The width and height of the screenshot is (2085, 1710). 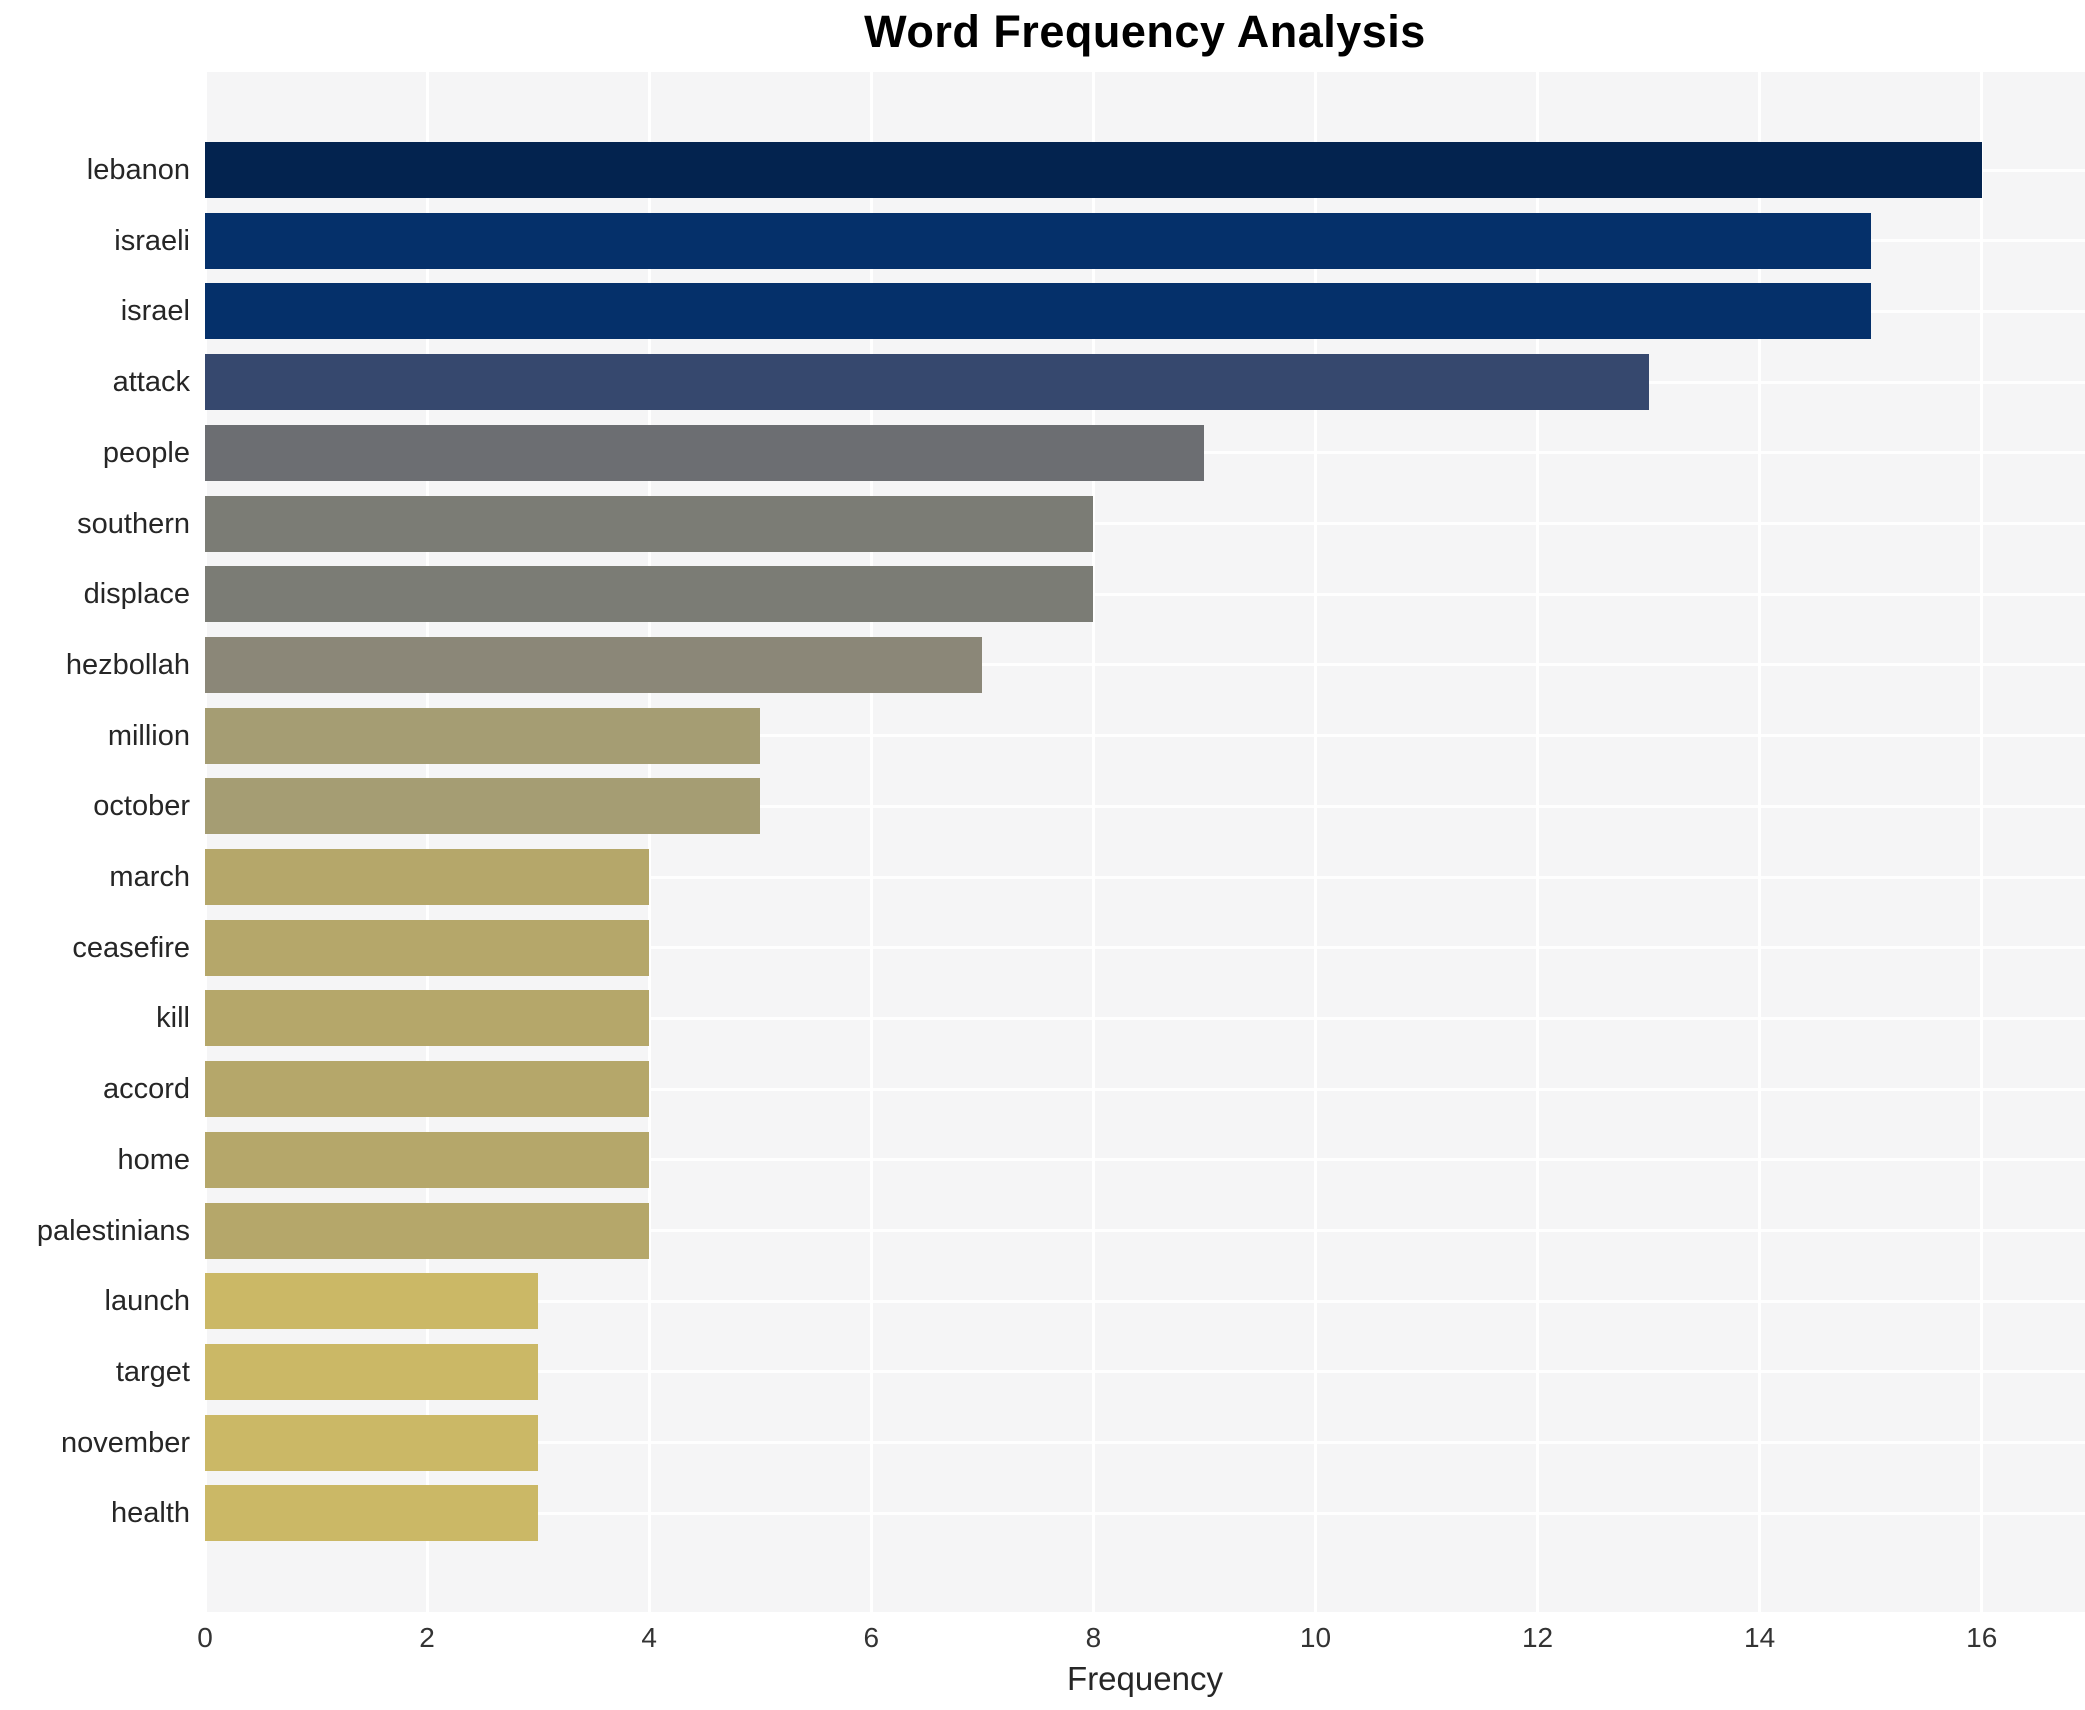 I want to click on frequency-bar-southern, so click(x=649, y=523).